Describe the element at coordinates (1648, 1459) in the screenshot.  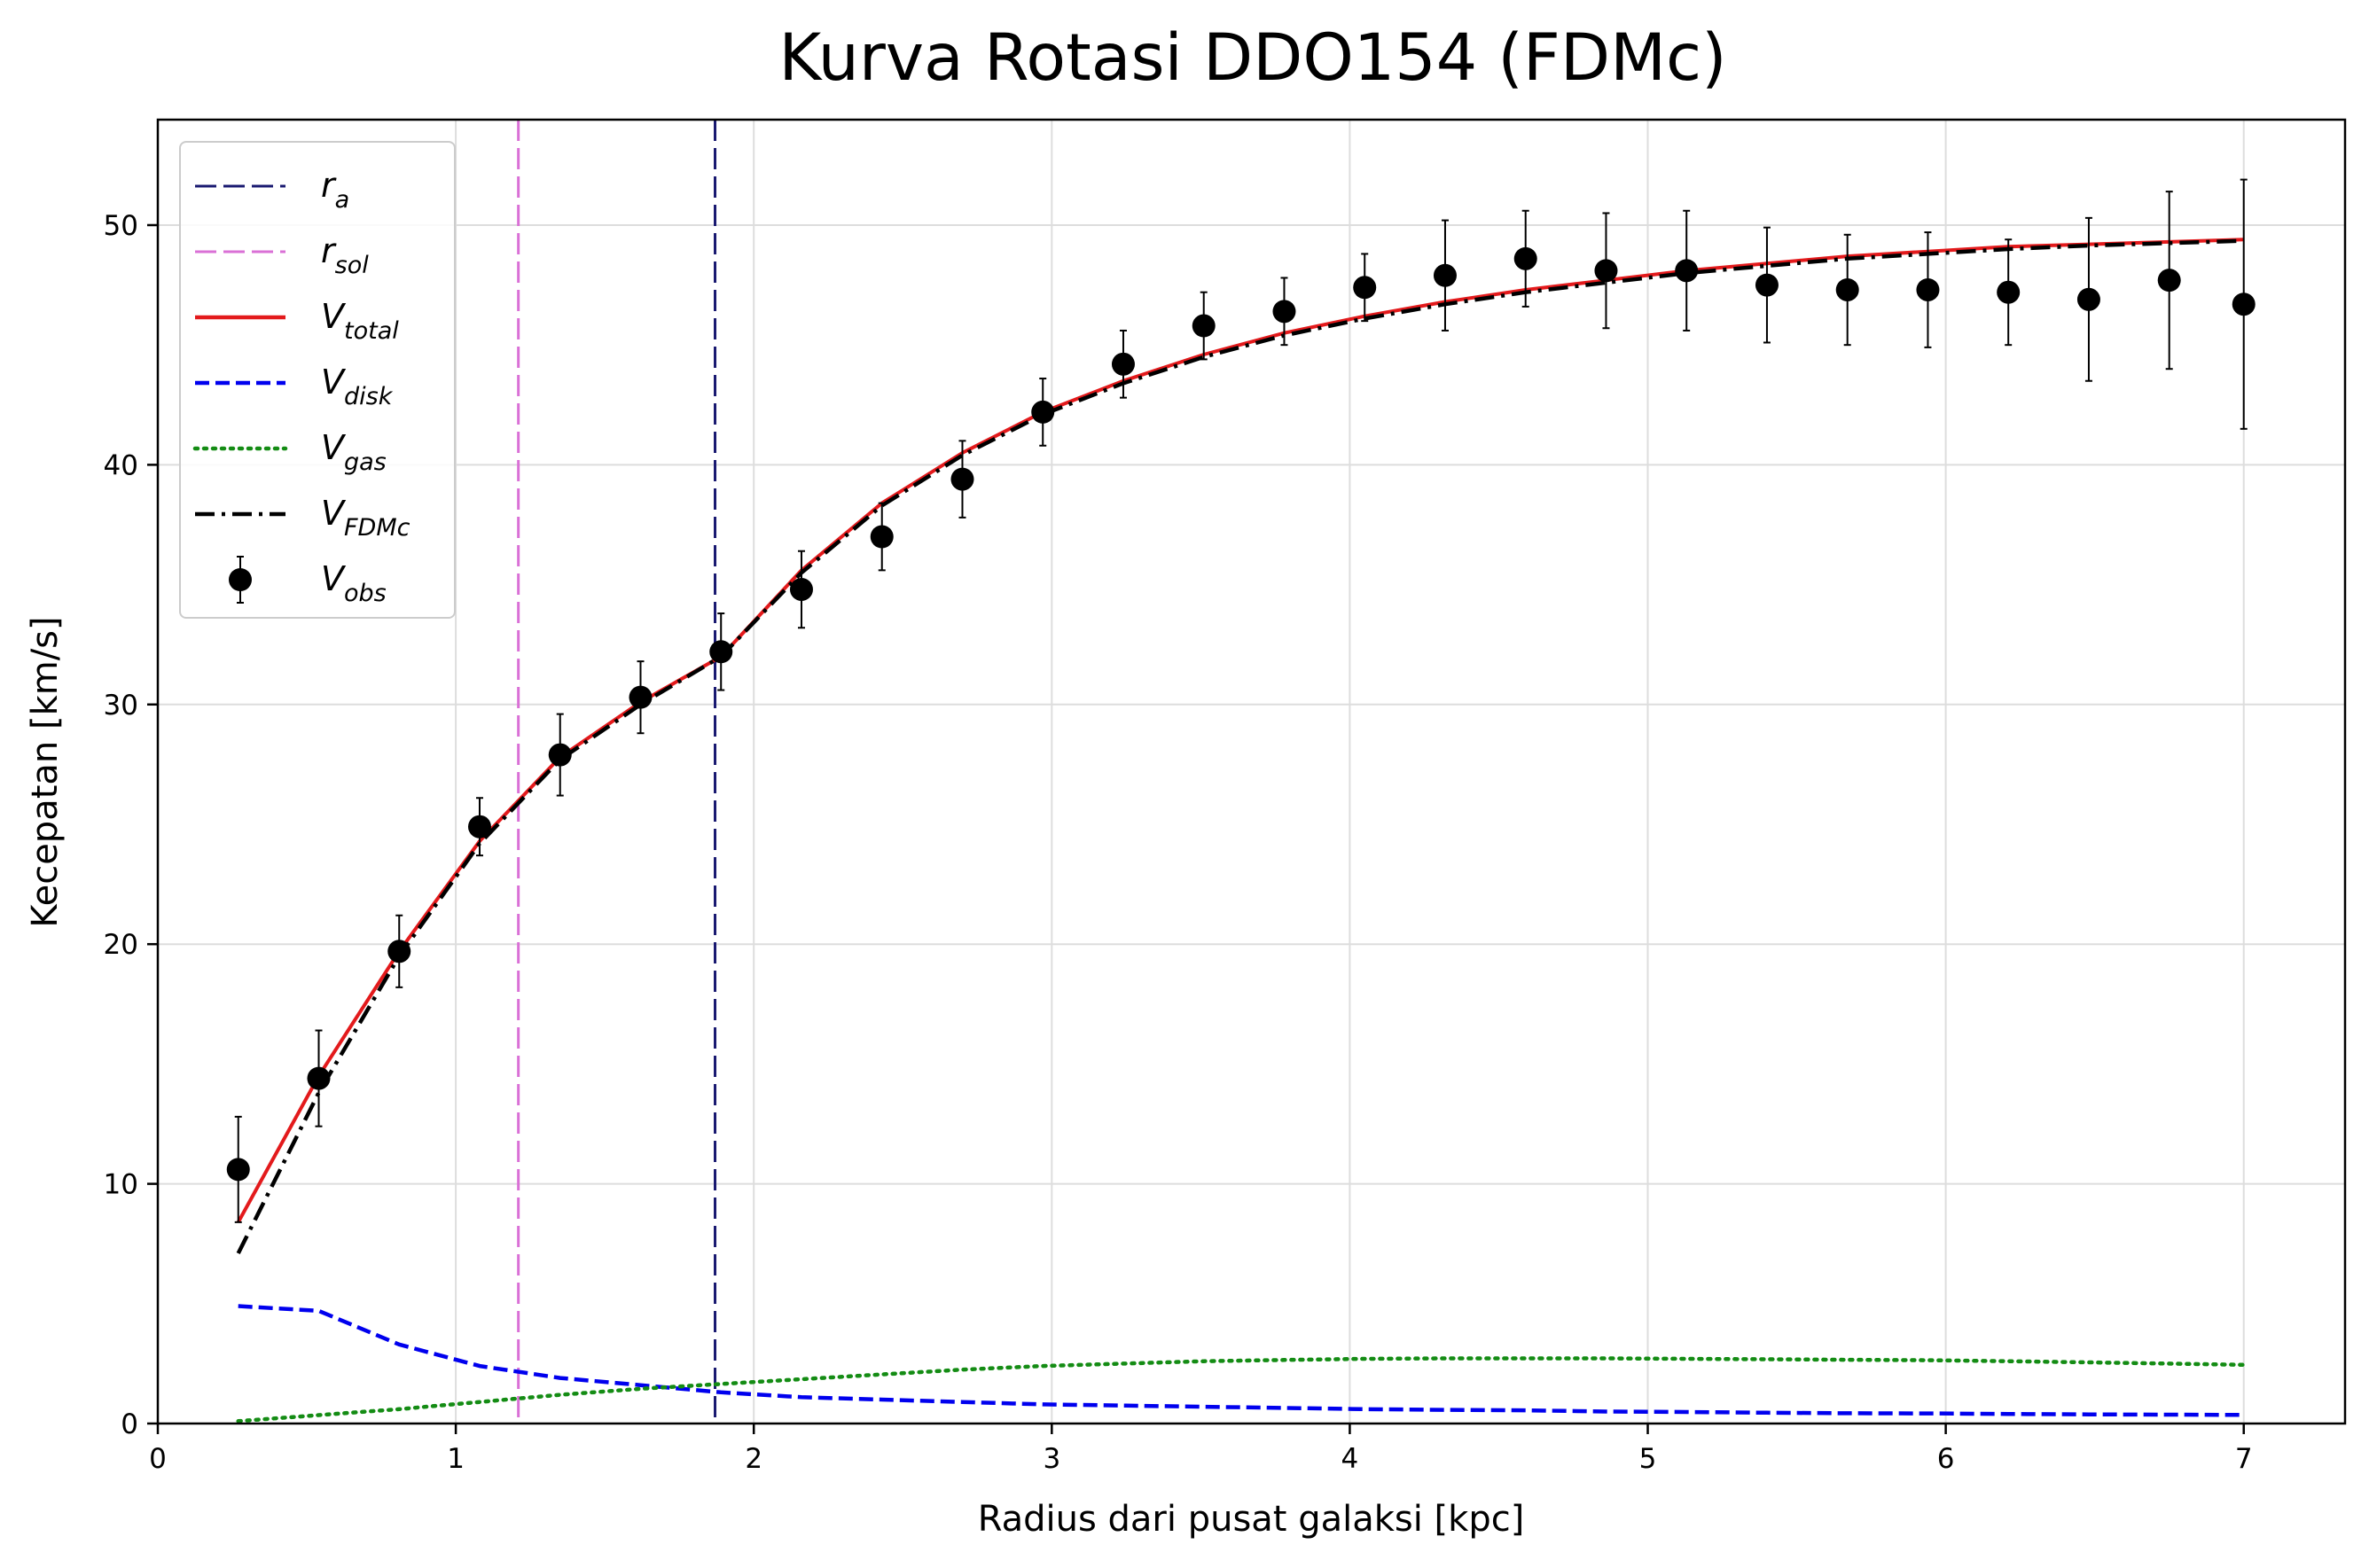
I see `x-tick-label: 5` at that location.